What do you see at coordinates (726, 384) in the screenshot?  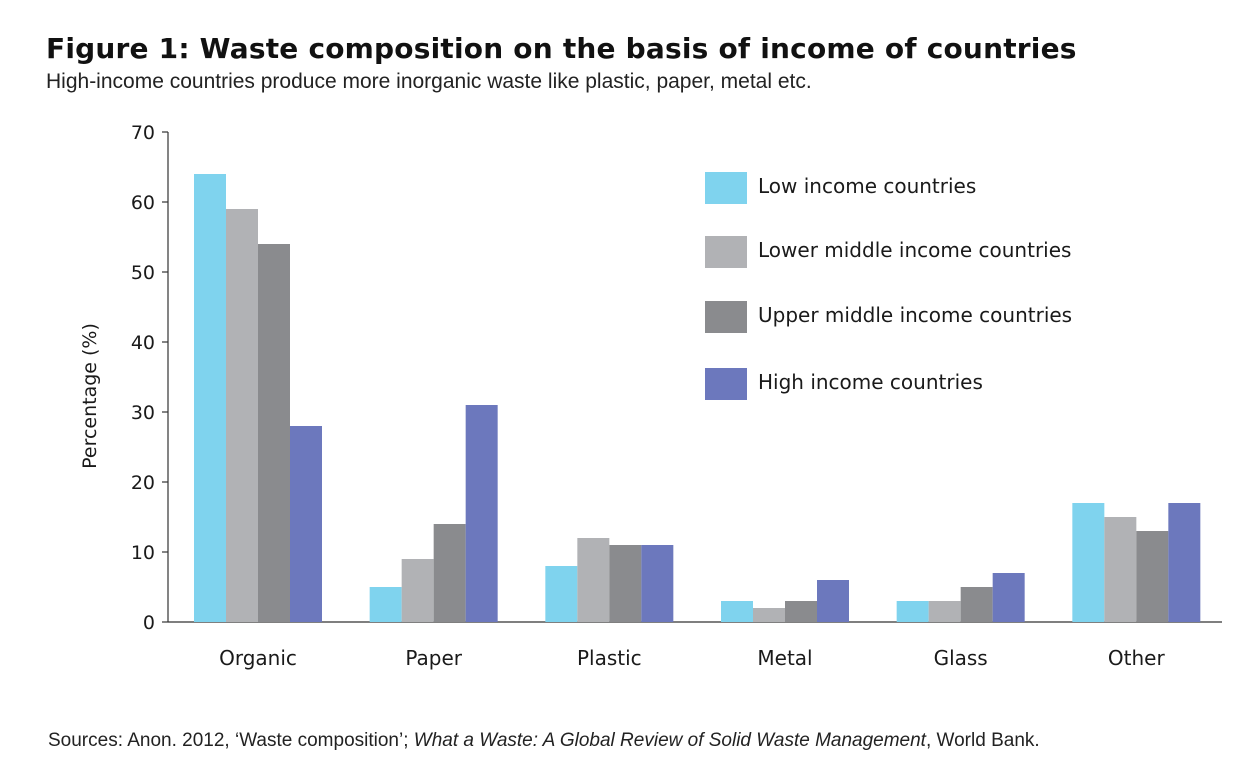 I see `legend-swatch-high` at bounding box center [726, 384].